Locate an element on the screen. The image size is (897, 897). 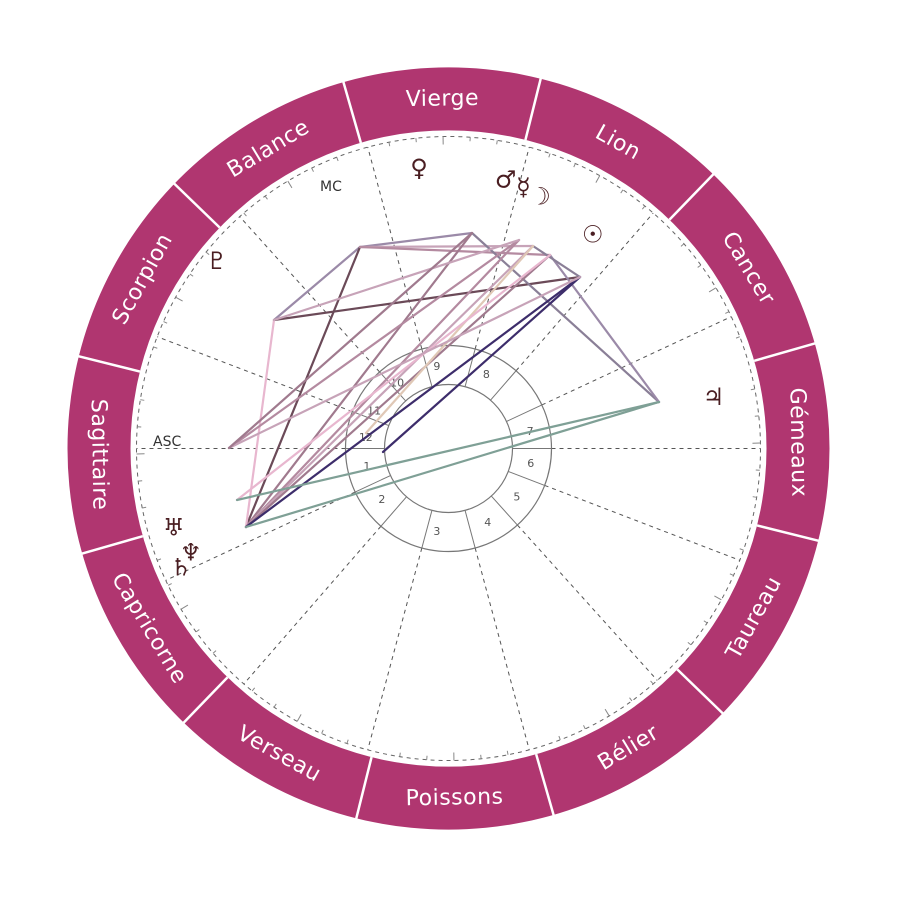
house-number: 3 is located at coordinates (436, 531).